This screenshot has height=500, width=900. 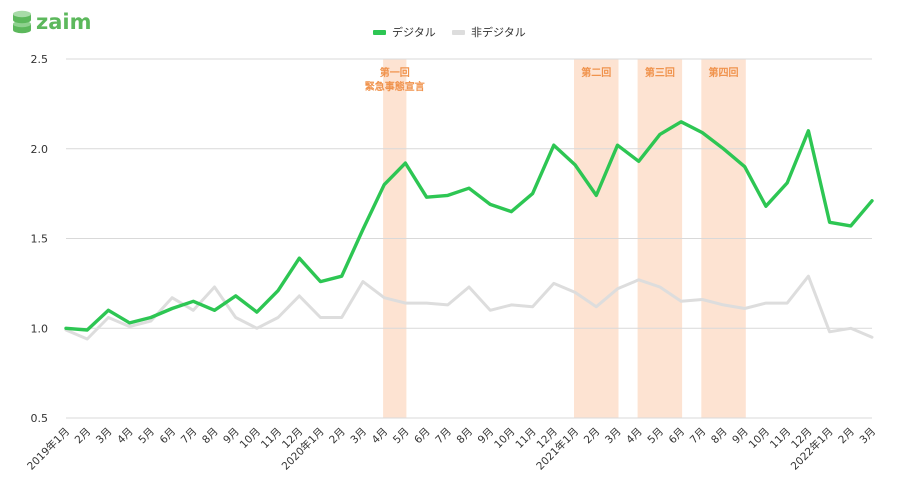 I want to click on coin-stack-icon, so click(x=22, y=22).